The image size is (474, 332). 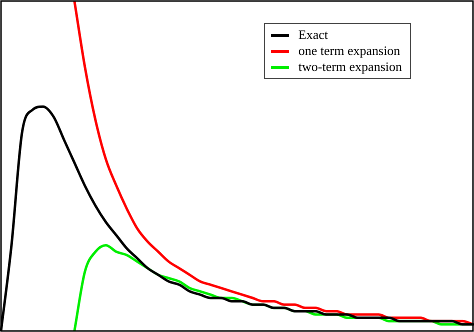 What do you see at coordinates (350, 67) in the screenshot?
I see `legend-label: two-term expansion` at bounding box center [350, 67].